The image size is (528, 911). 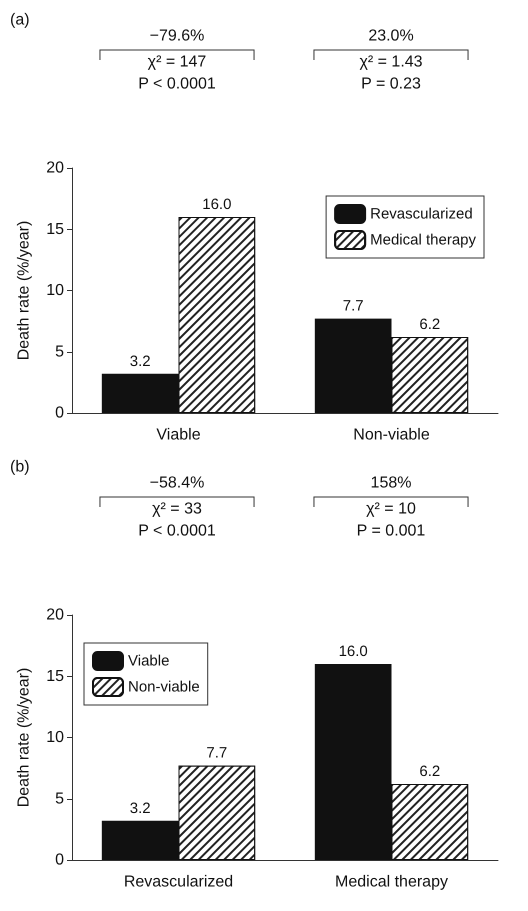 I want to click on text: χ² = 147, so click(x=177, y=62).